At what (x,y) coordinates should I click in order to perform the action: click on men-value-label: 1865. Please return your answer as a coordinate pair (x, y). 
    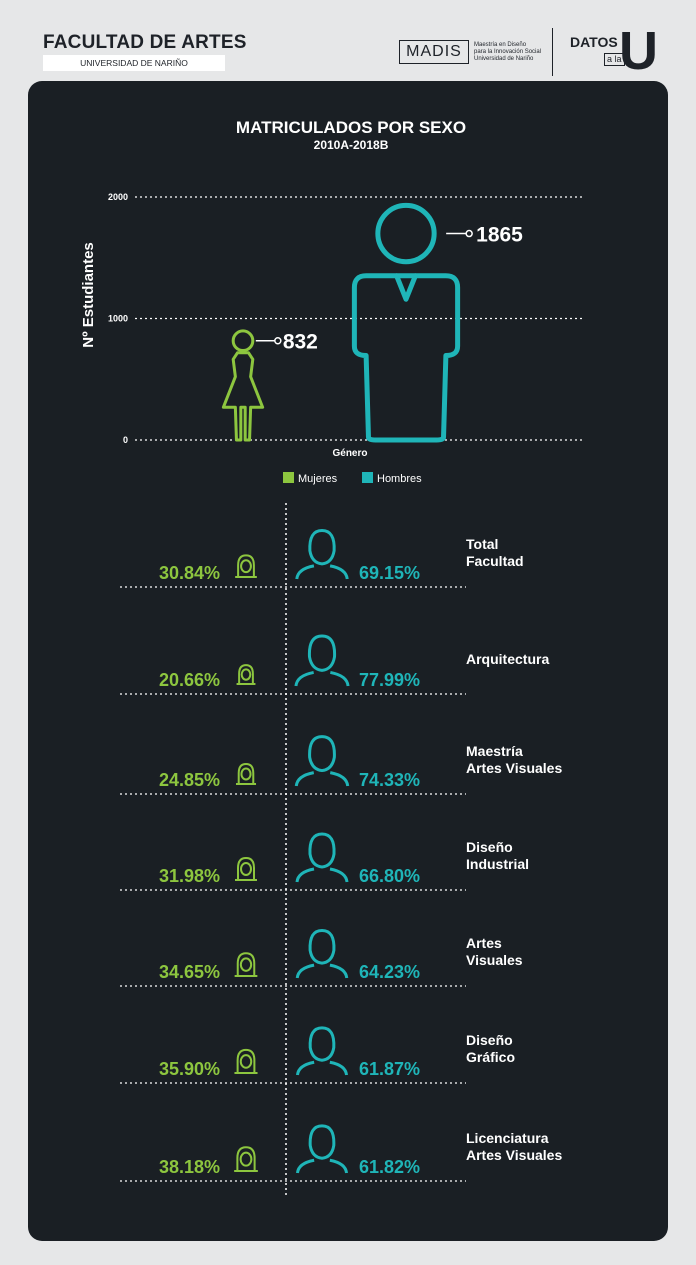
    Looking at the image, I should click on (499, 235).